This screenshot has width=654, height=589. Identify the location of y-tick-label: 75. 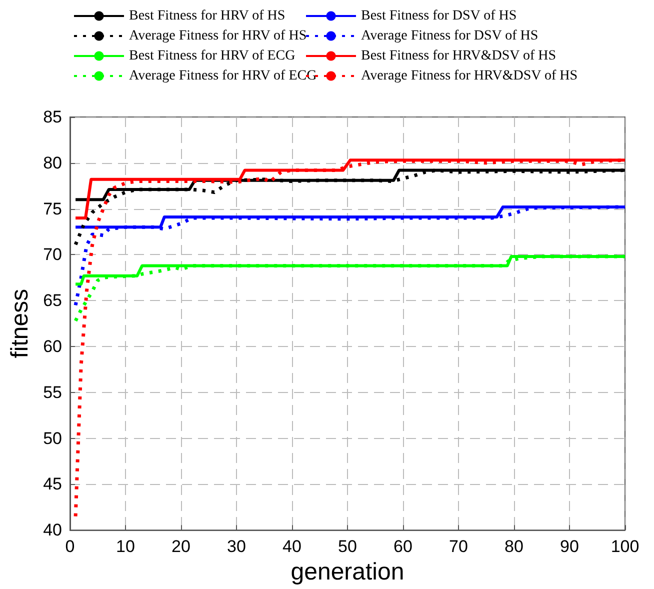
(52, 208).